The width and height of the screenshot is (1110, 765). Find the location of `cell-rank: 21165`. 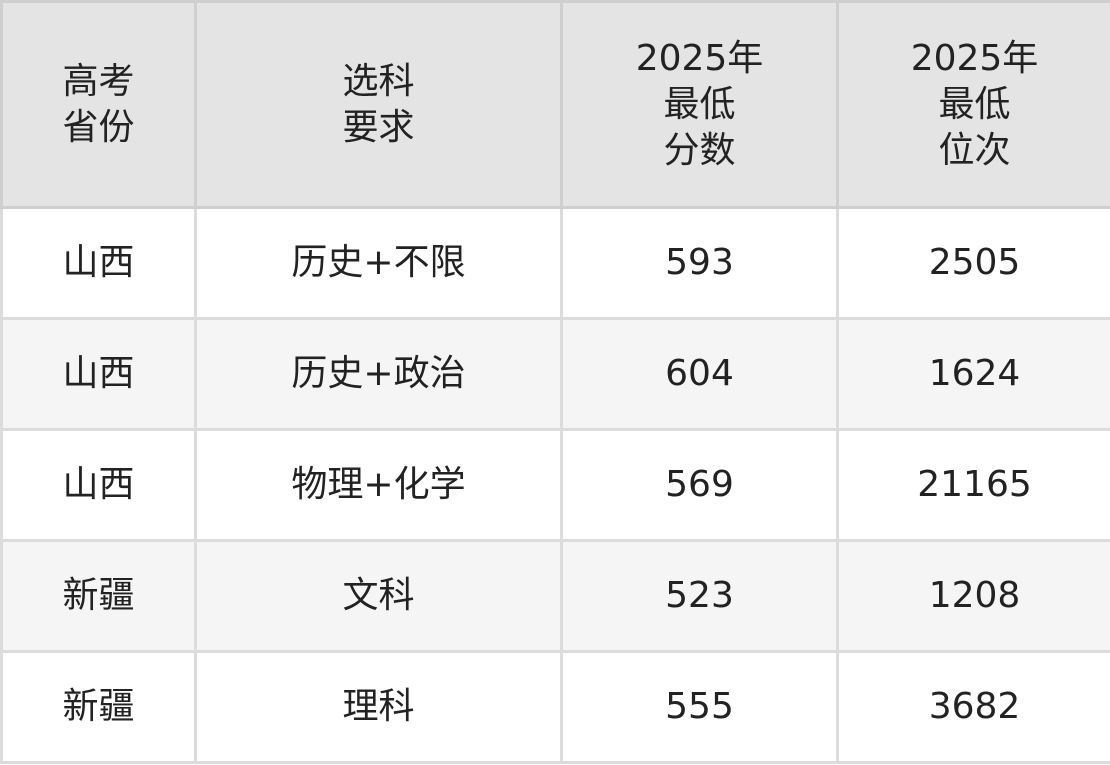

cell-rank: 21165 is located at coordinates (973, 485).